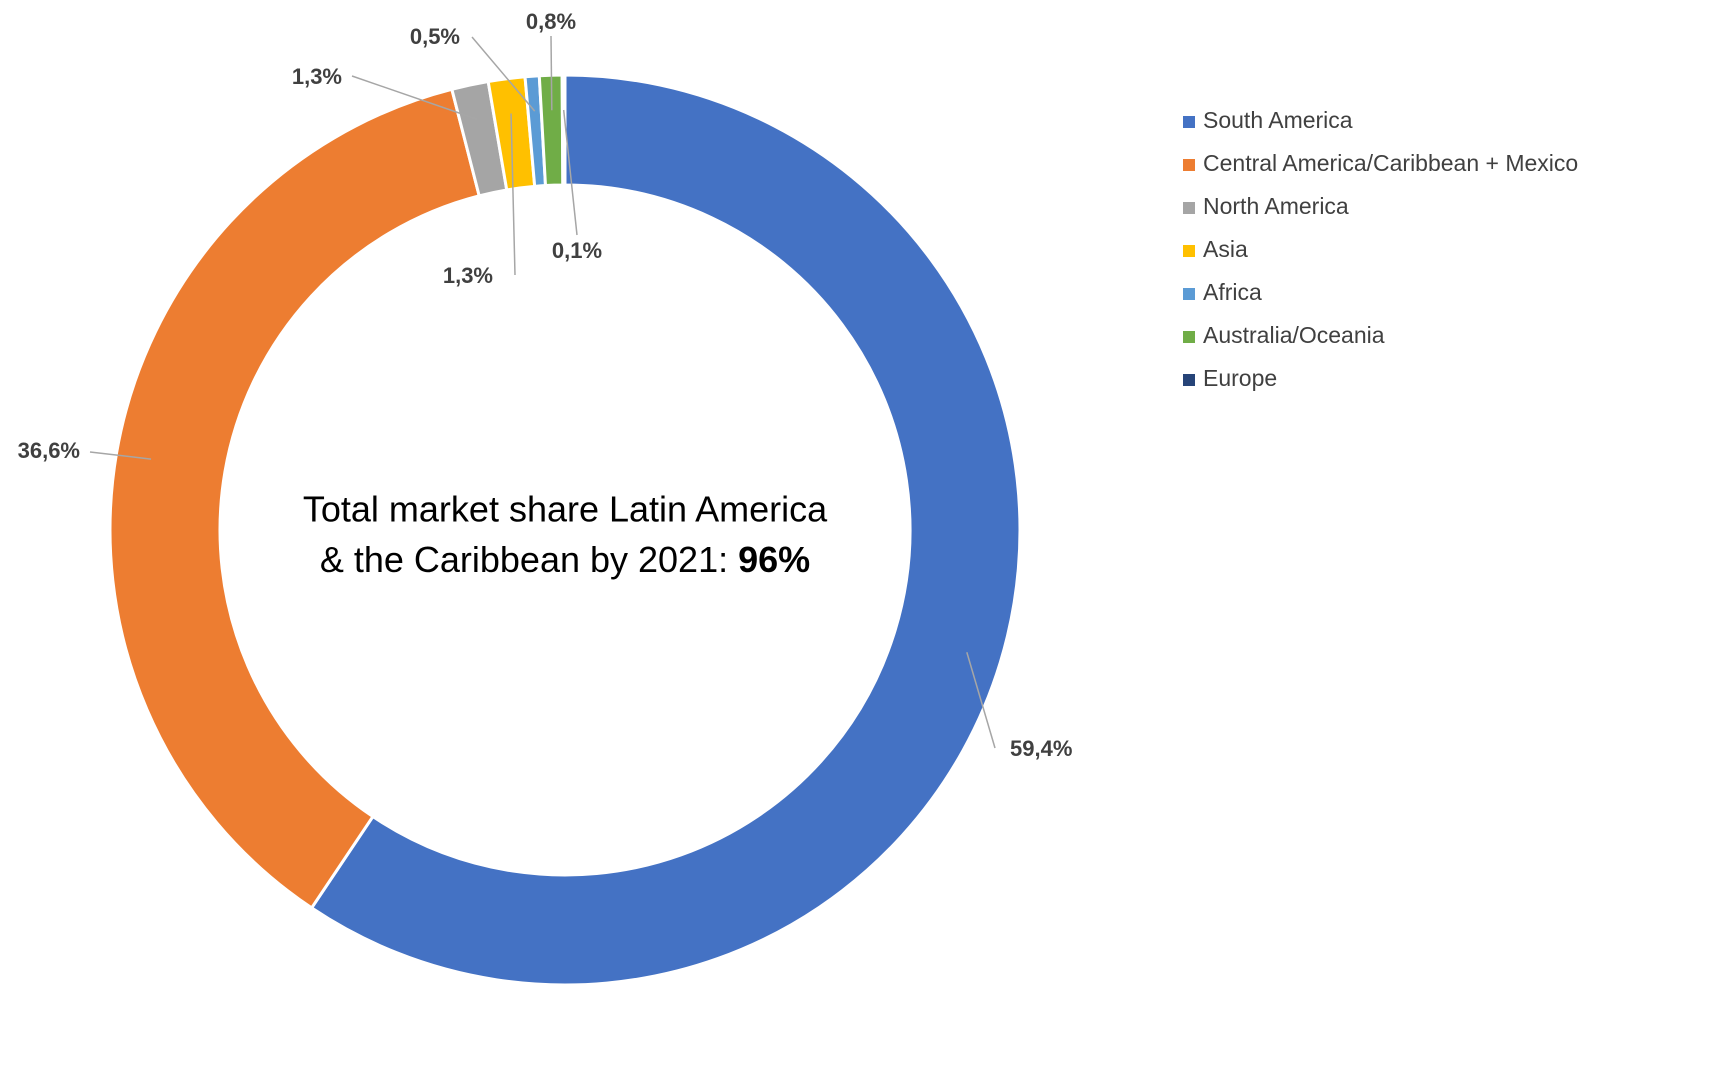  What do you see at coordinates (1390, 163) in the screenshot?
I see `legend-label: Central America/Caribbean + Mexico` at bounding box center [1390, 163].